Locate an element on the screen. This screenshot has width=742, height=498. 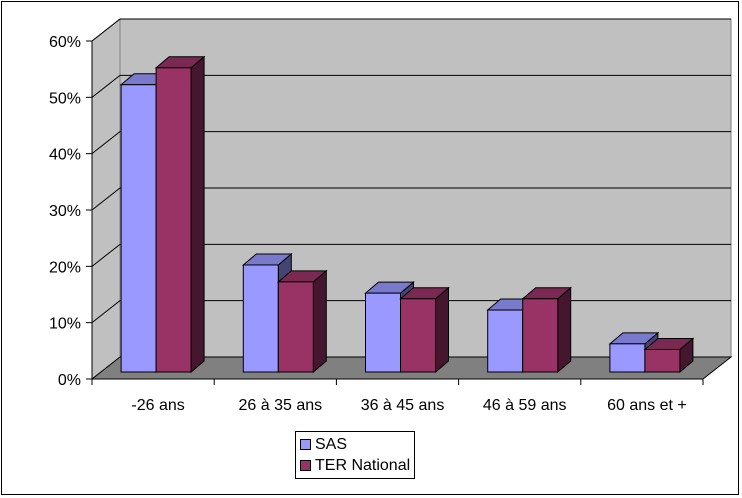
x-category-label: 36 à 45 ans is located at coordinates (403, 405).